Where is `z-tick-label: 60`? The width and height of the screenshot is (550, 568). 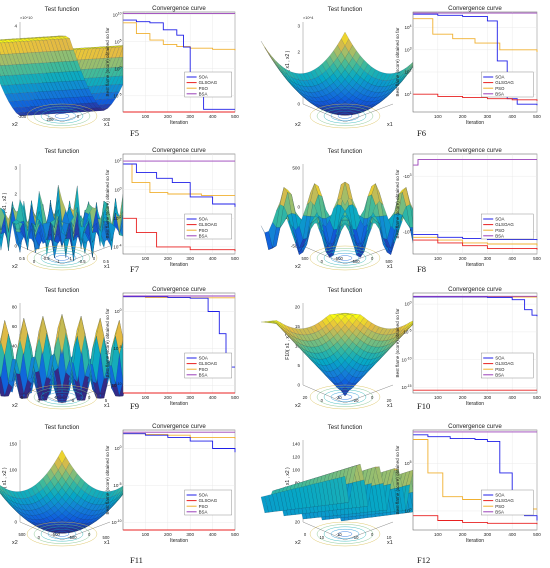
z-tick-label: 60 is located at coordinates (15, 326).